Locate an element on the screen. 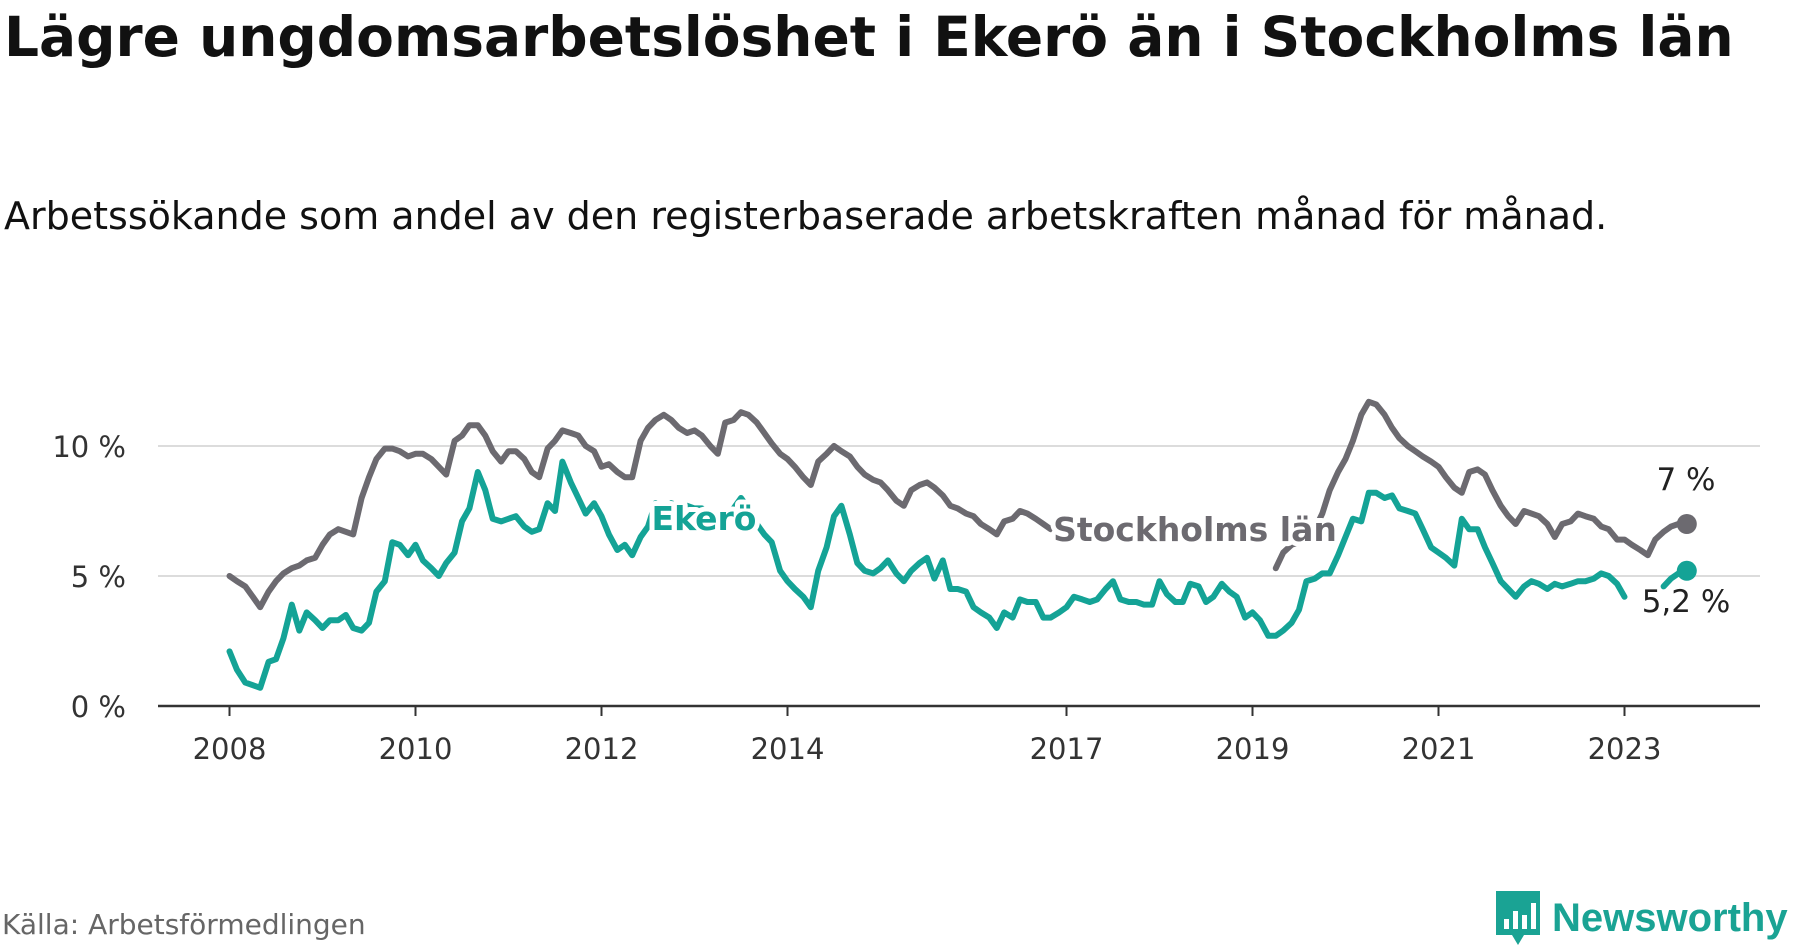 This screenshot has width=1800, height=948. y-tick-label: 0 % is located at coordinates (98, 707).